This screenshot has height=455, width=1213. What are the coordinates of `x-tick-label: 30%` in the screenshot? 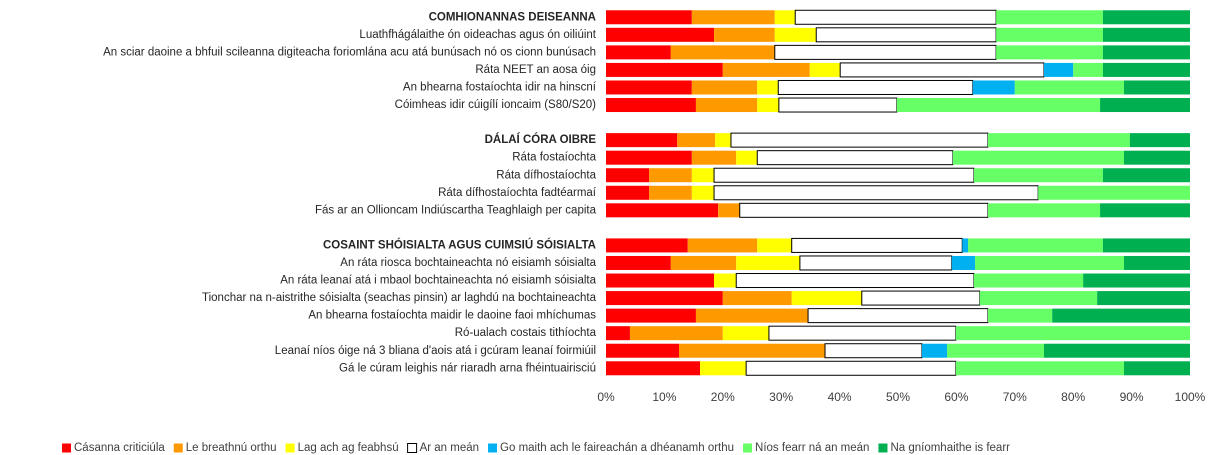 It's located at (781, 397).